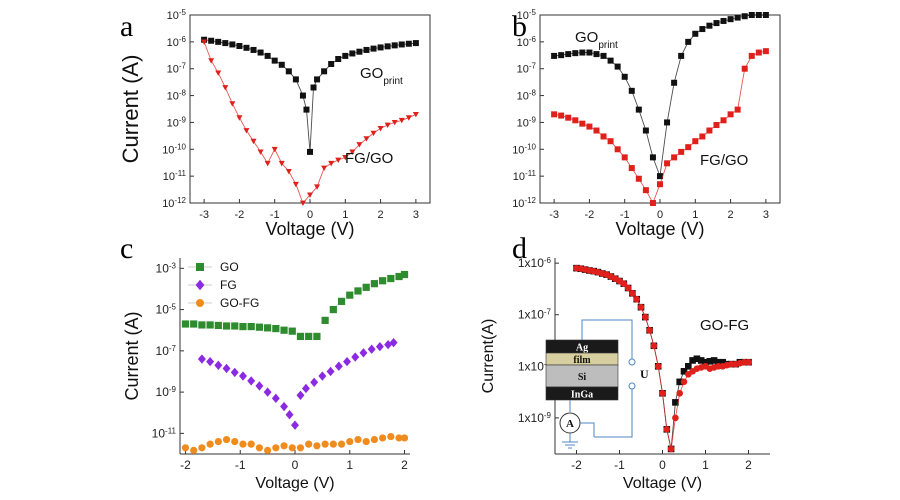  Describe the element at coordinates (166, 268) in the screenshot. I see `y-tick-label: 10⁻³` at that location.